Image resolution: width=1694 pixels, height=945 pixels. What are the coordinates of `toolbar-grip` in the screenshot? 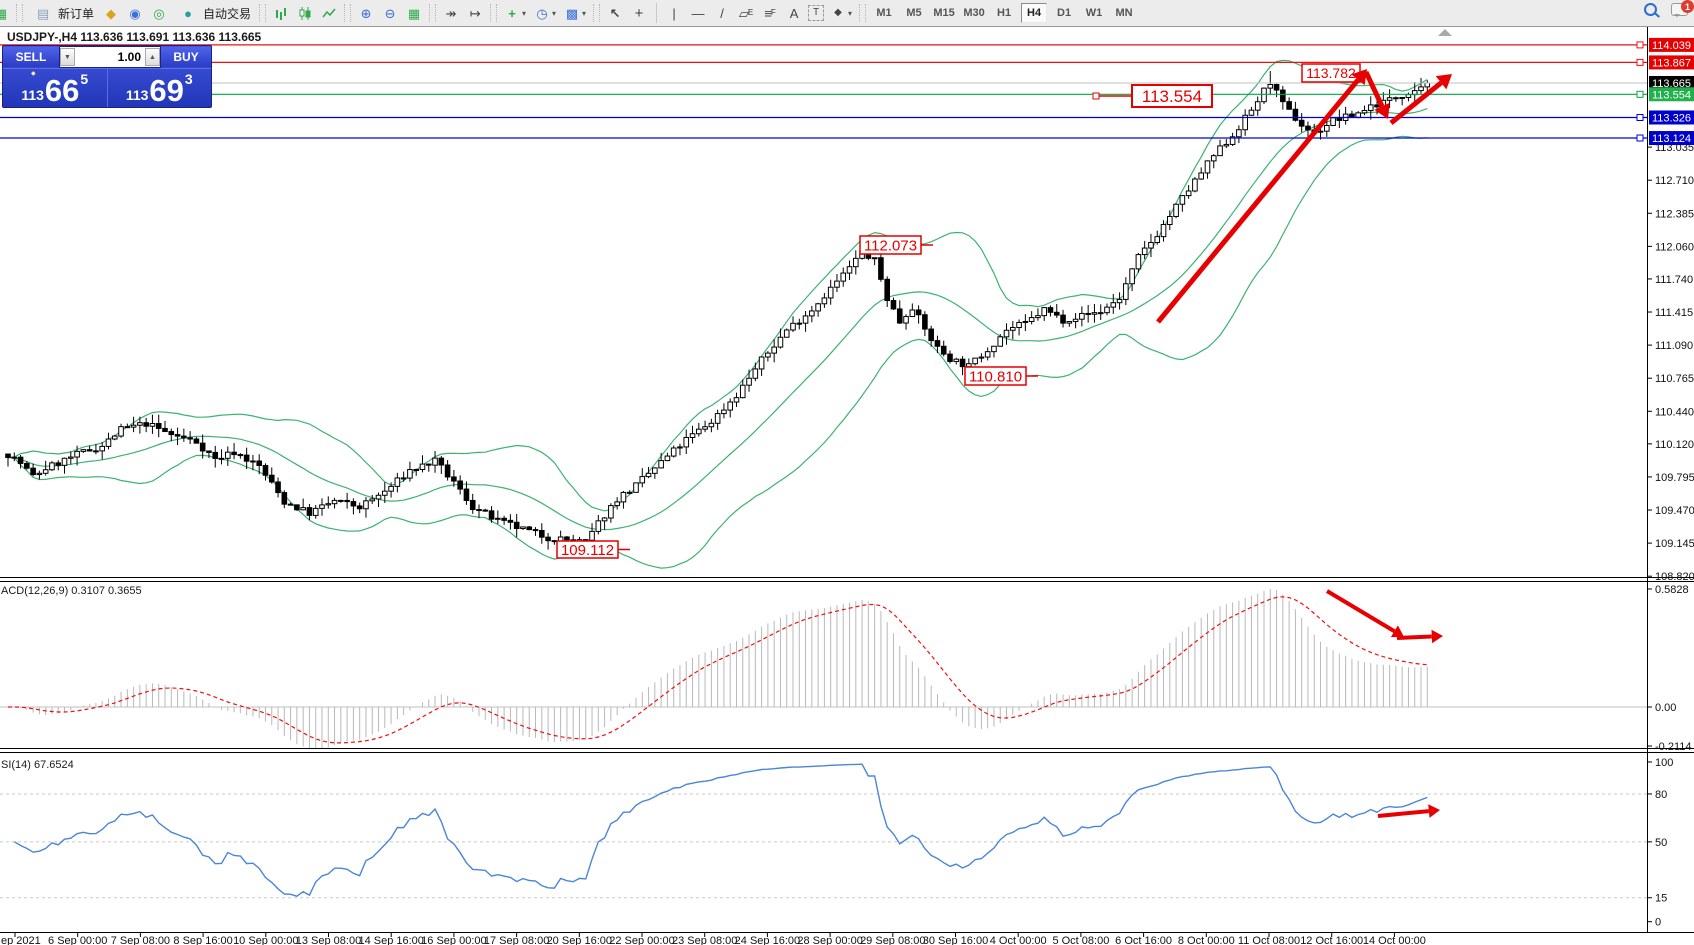 It's located at (348, 13).